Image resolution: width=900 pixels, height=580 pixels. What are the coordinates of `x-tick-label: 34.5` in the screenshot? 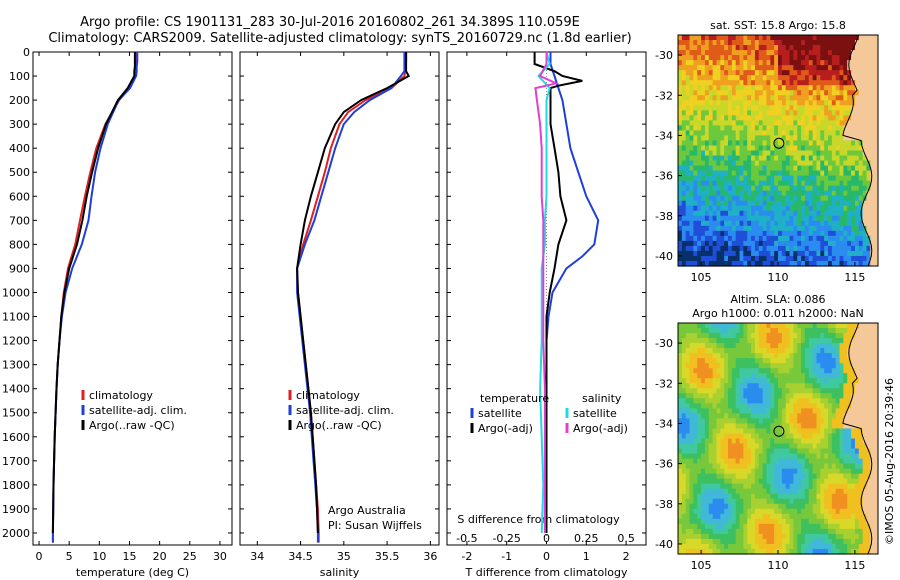 It's located at (300, 556).